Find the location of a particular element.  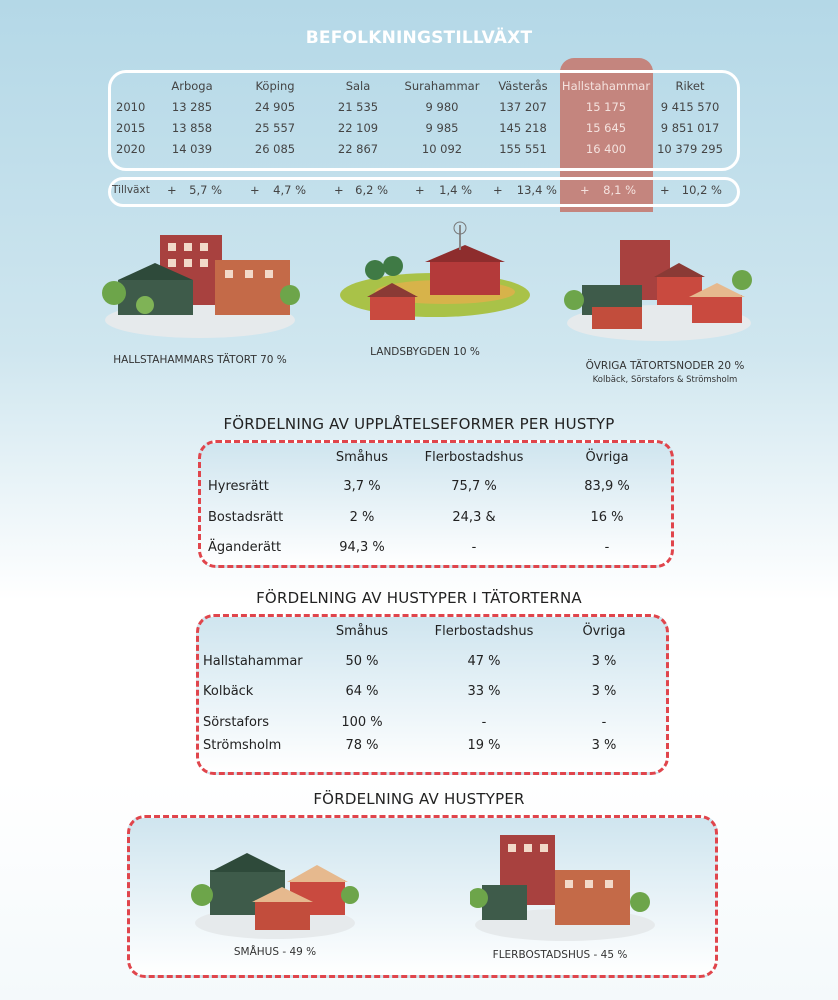

apartment-building-illustration is located at coordinates (562, 888).